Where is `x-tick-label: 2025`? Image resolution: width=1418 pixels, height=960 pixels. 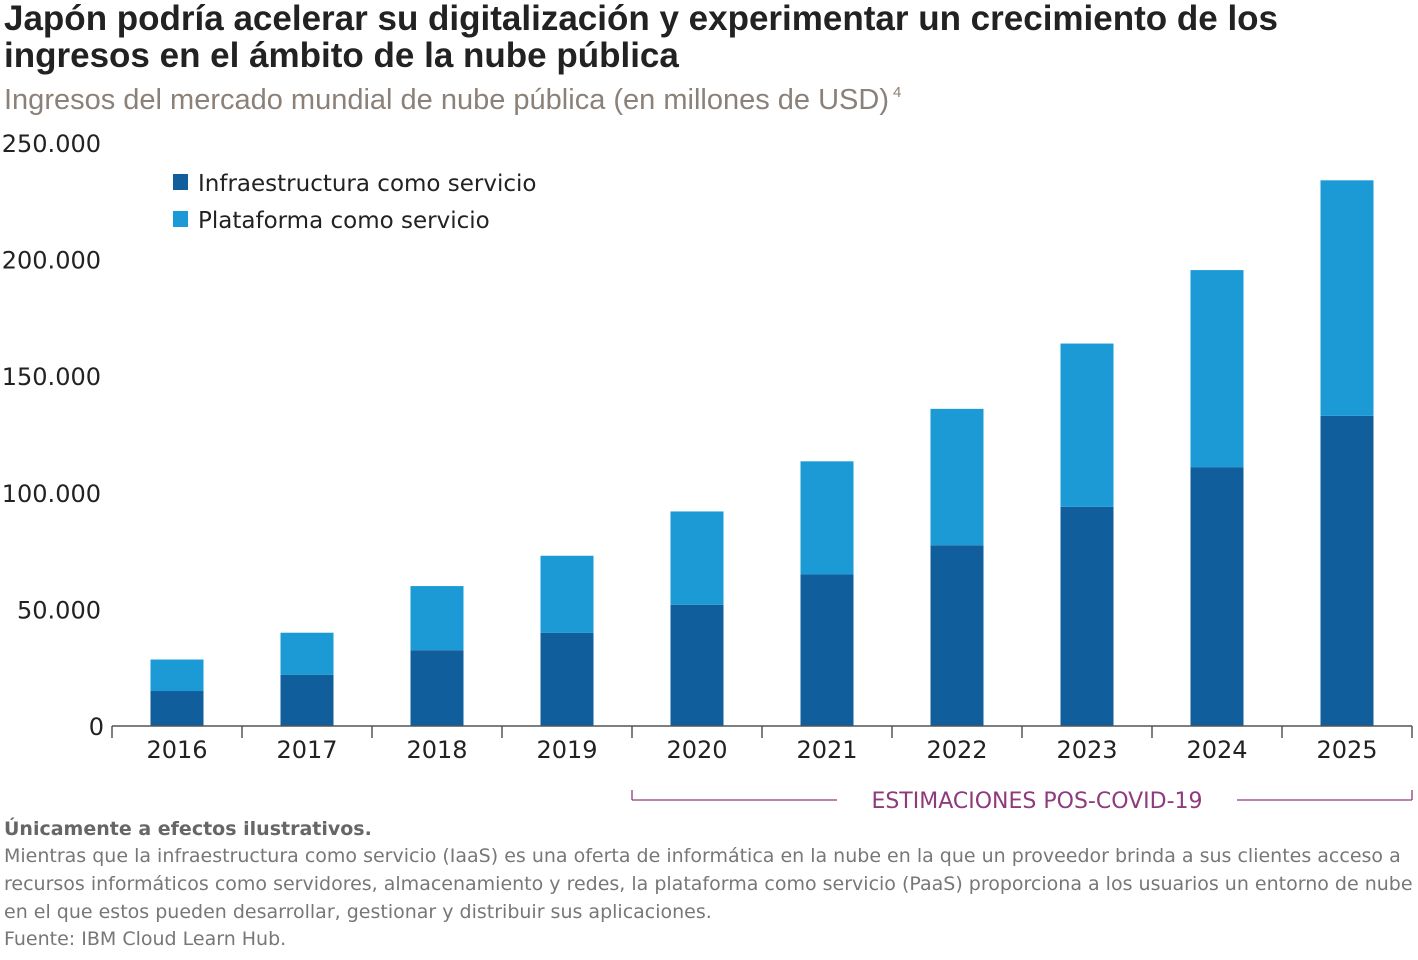 x-tick-label: 2025 is located at coordinates (1346, 750).